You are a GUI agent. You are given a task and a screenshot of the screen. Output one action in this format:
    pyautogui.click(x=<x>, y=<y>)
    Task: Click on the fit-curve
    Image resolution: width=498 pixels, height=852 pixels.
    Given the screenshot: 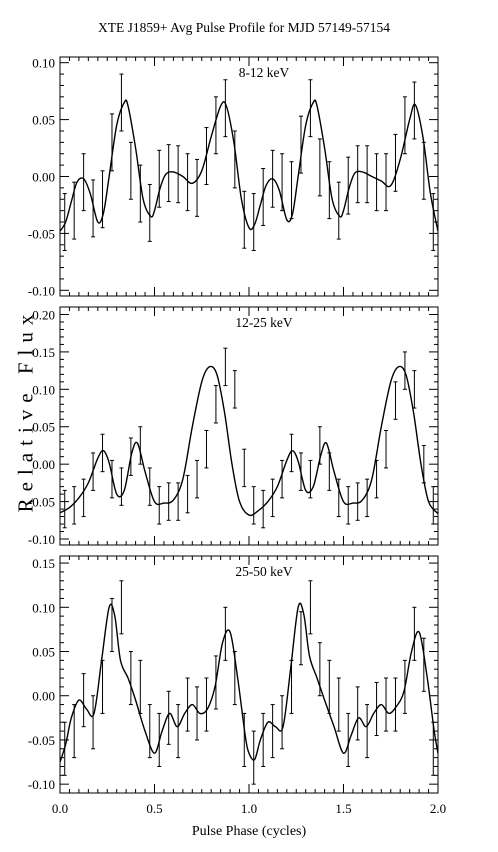 What is the action you would take?
    pyautogui.click(x=249, y=441)
    